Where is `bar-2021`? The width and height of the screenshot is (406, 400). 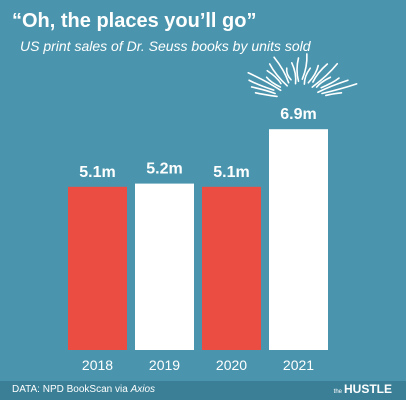 bar-2021 is located at coordinates (298, 239).